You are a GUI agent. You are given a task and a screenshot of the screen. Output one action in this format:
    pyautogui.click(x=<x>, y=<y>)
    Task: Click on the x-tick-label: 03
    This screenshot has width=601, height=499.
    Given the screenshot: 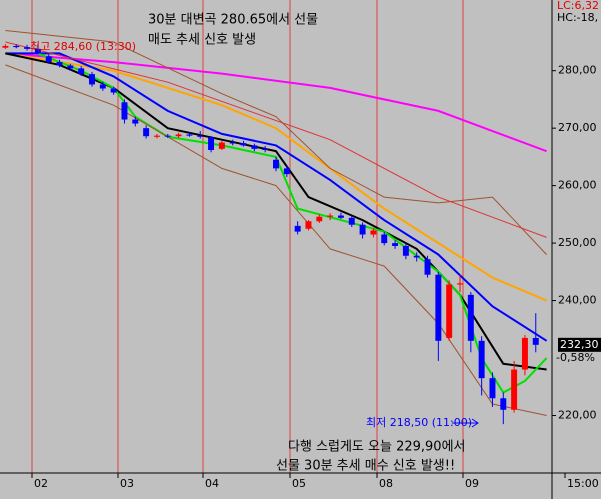 What is the action you would take?
    pyautogui.click(x=127, y=483)
    